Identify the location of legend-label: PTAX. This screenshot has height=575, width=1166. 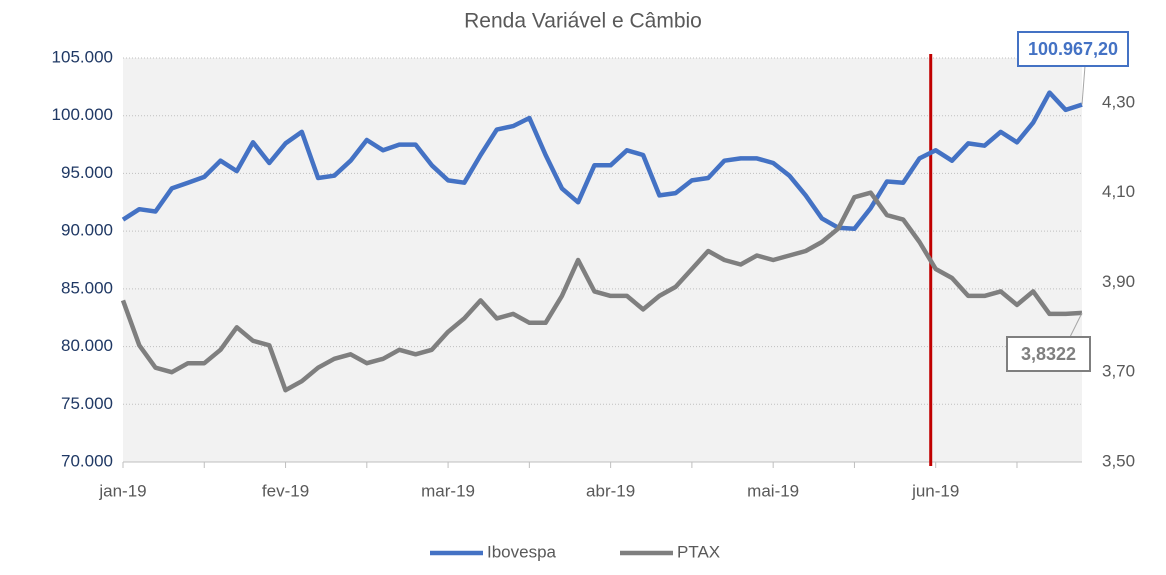
(698, 551).